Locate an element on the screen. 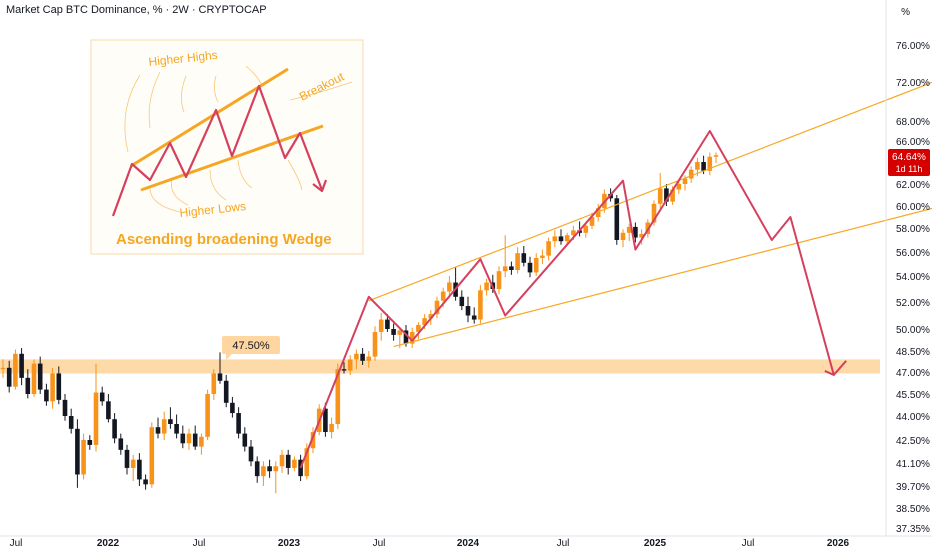  y-tick-label: 66.00% is located at coordinates (913, 142).